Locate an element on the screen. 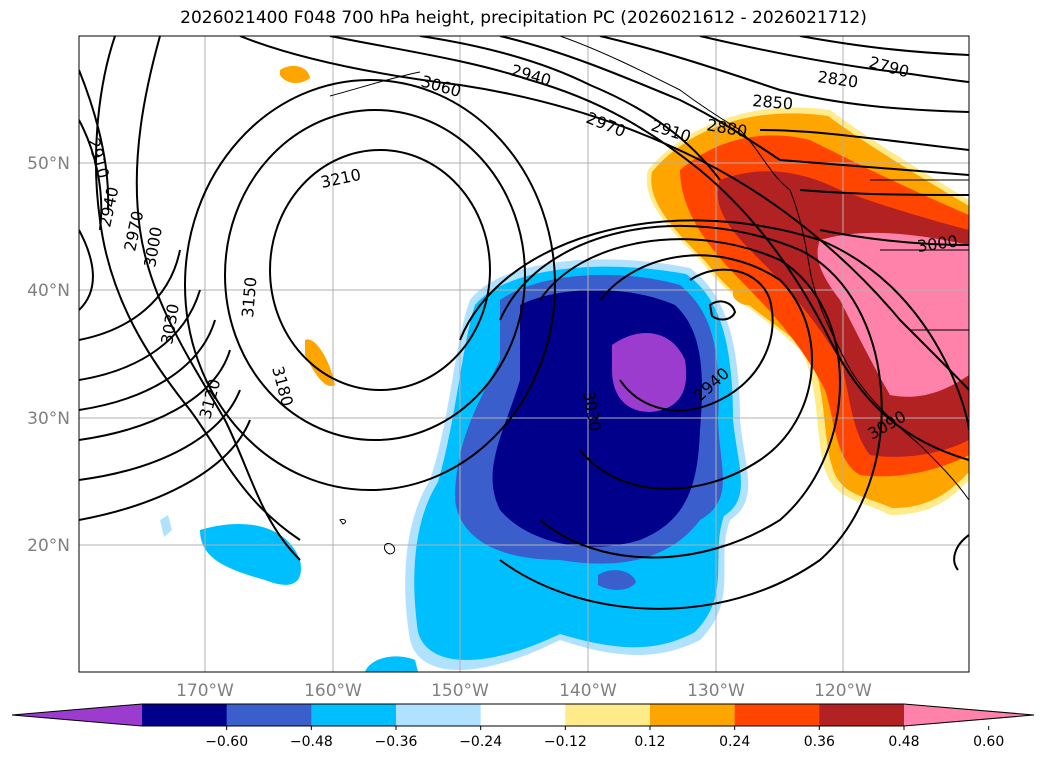  lat-labels: 50°N 40°N 30°N 20°N is located at coordinates (48, 355).